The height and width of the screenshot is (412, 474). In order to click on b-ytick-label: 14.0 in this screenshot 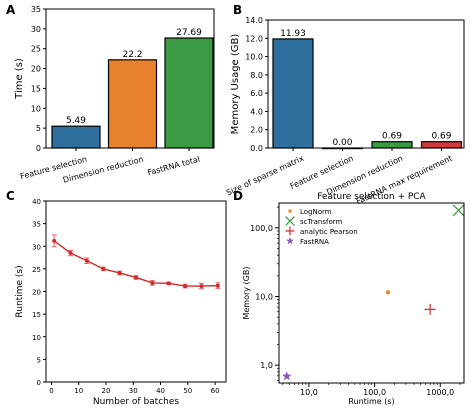, I will do `click(254, 20)`.